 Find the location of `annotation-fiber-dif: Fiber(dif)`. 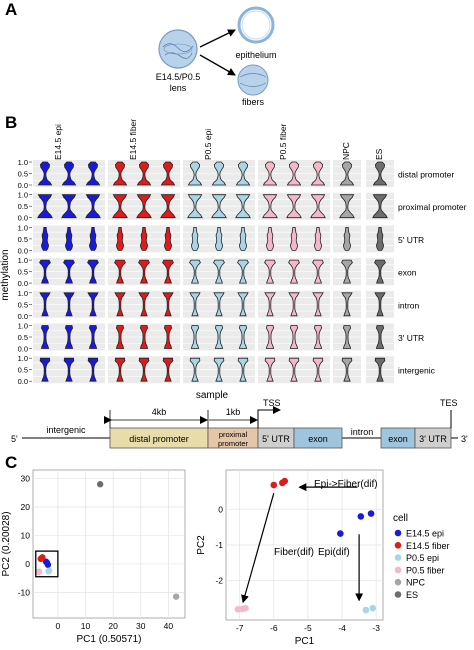

annotation-fiber-dif: Fiber(dif) is located at coordinates (294, 552).